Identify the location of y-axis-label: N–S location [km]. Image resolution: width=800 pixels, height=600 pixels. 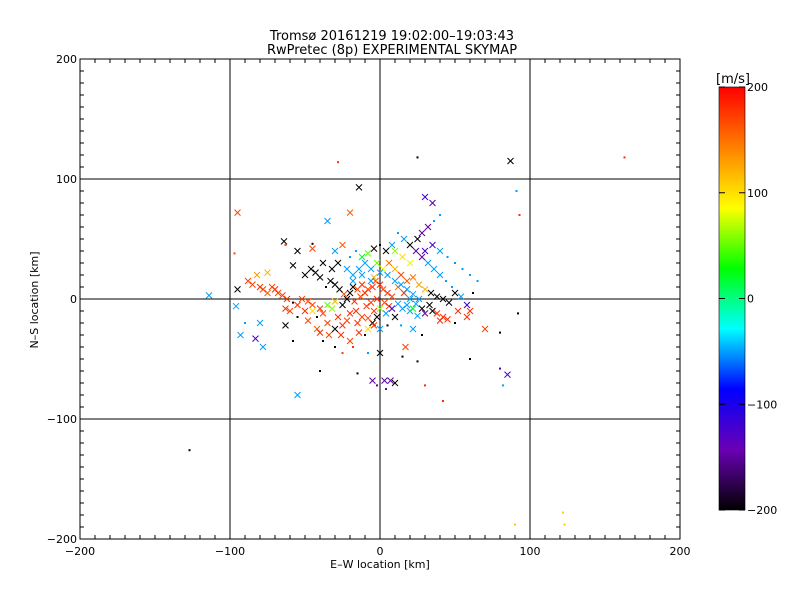
(34, 299).